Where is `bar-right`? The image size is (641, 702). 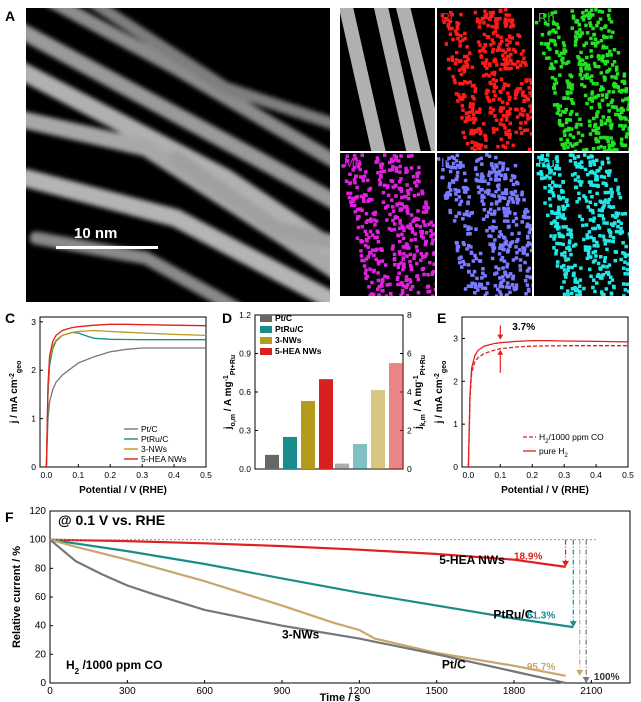 bar-right is located at coordinates (378, 429).